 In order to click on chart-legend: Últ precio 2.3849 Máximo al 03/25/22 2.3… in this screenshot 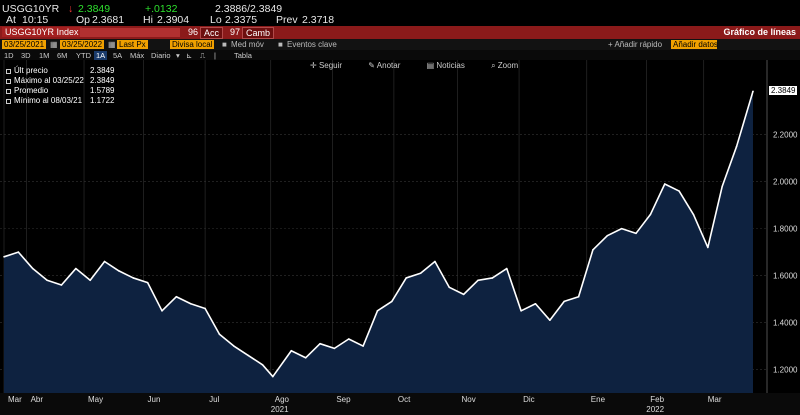, I will do `click(68, 86)`.